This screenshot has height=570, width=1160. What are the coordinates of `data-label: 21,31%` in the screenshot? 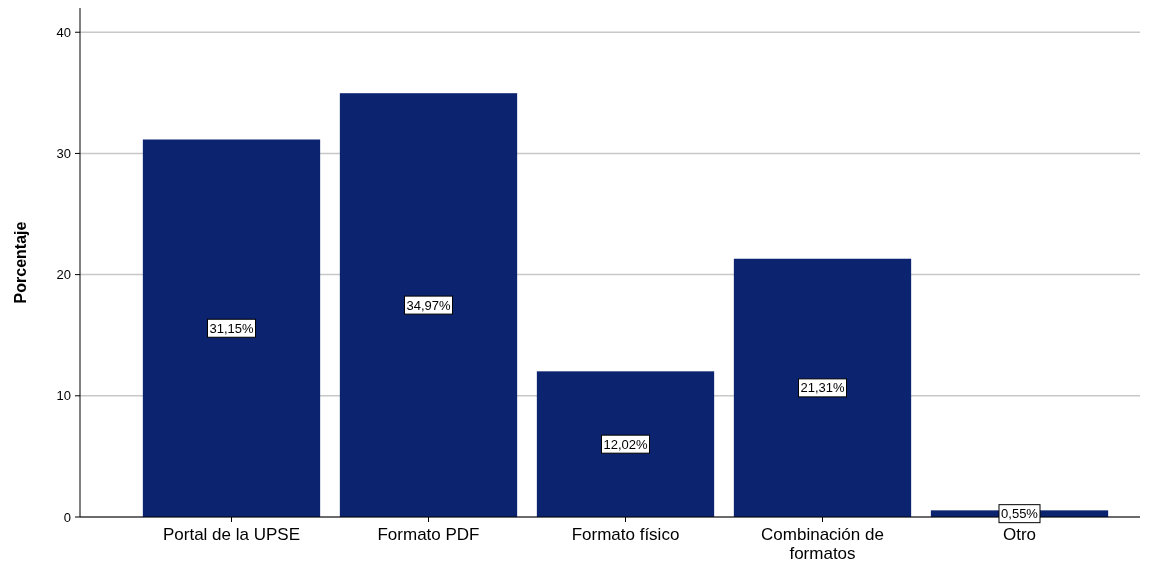 It's located at (822, 388).